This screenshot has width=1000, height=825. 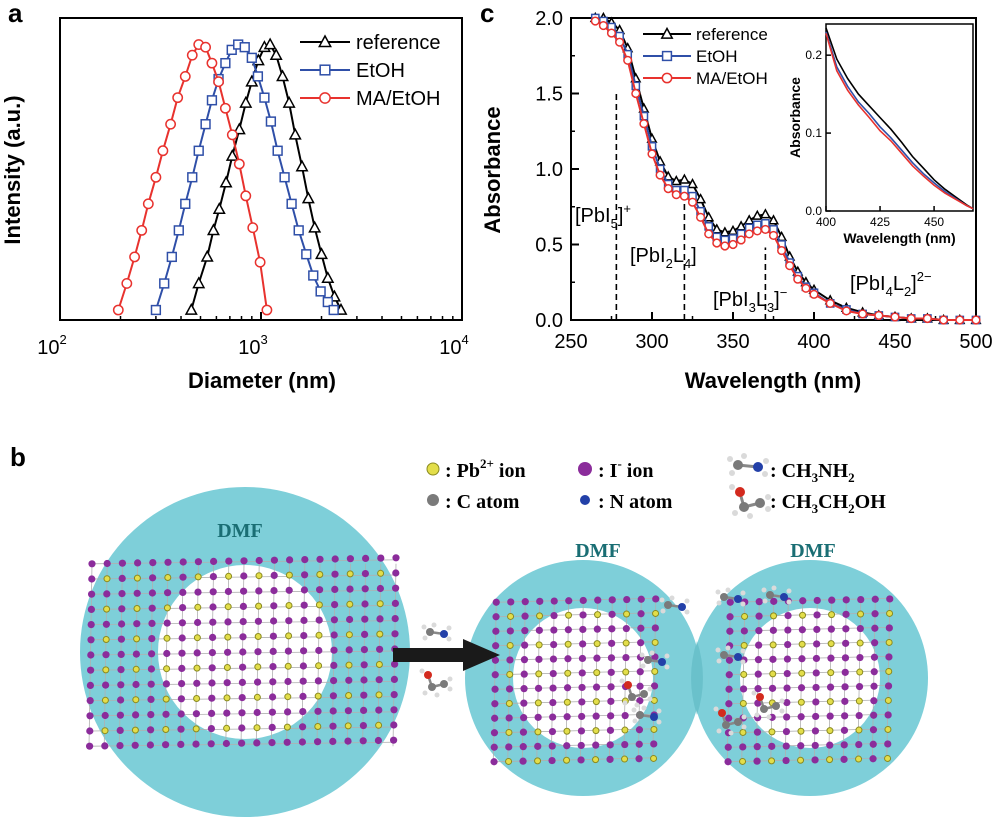 I want to click on dmf-label-right: DMF, so click(x=813, y=551).